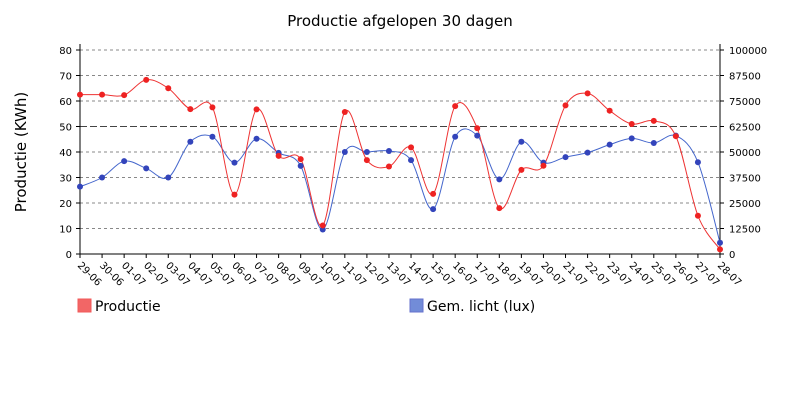 The height and width of the screenshot is (400, 800). What do you see at coordinates (265, 274) in the screenshot?
I see `x-tick-label: 07-07` at bounding box center [265, 274].